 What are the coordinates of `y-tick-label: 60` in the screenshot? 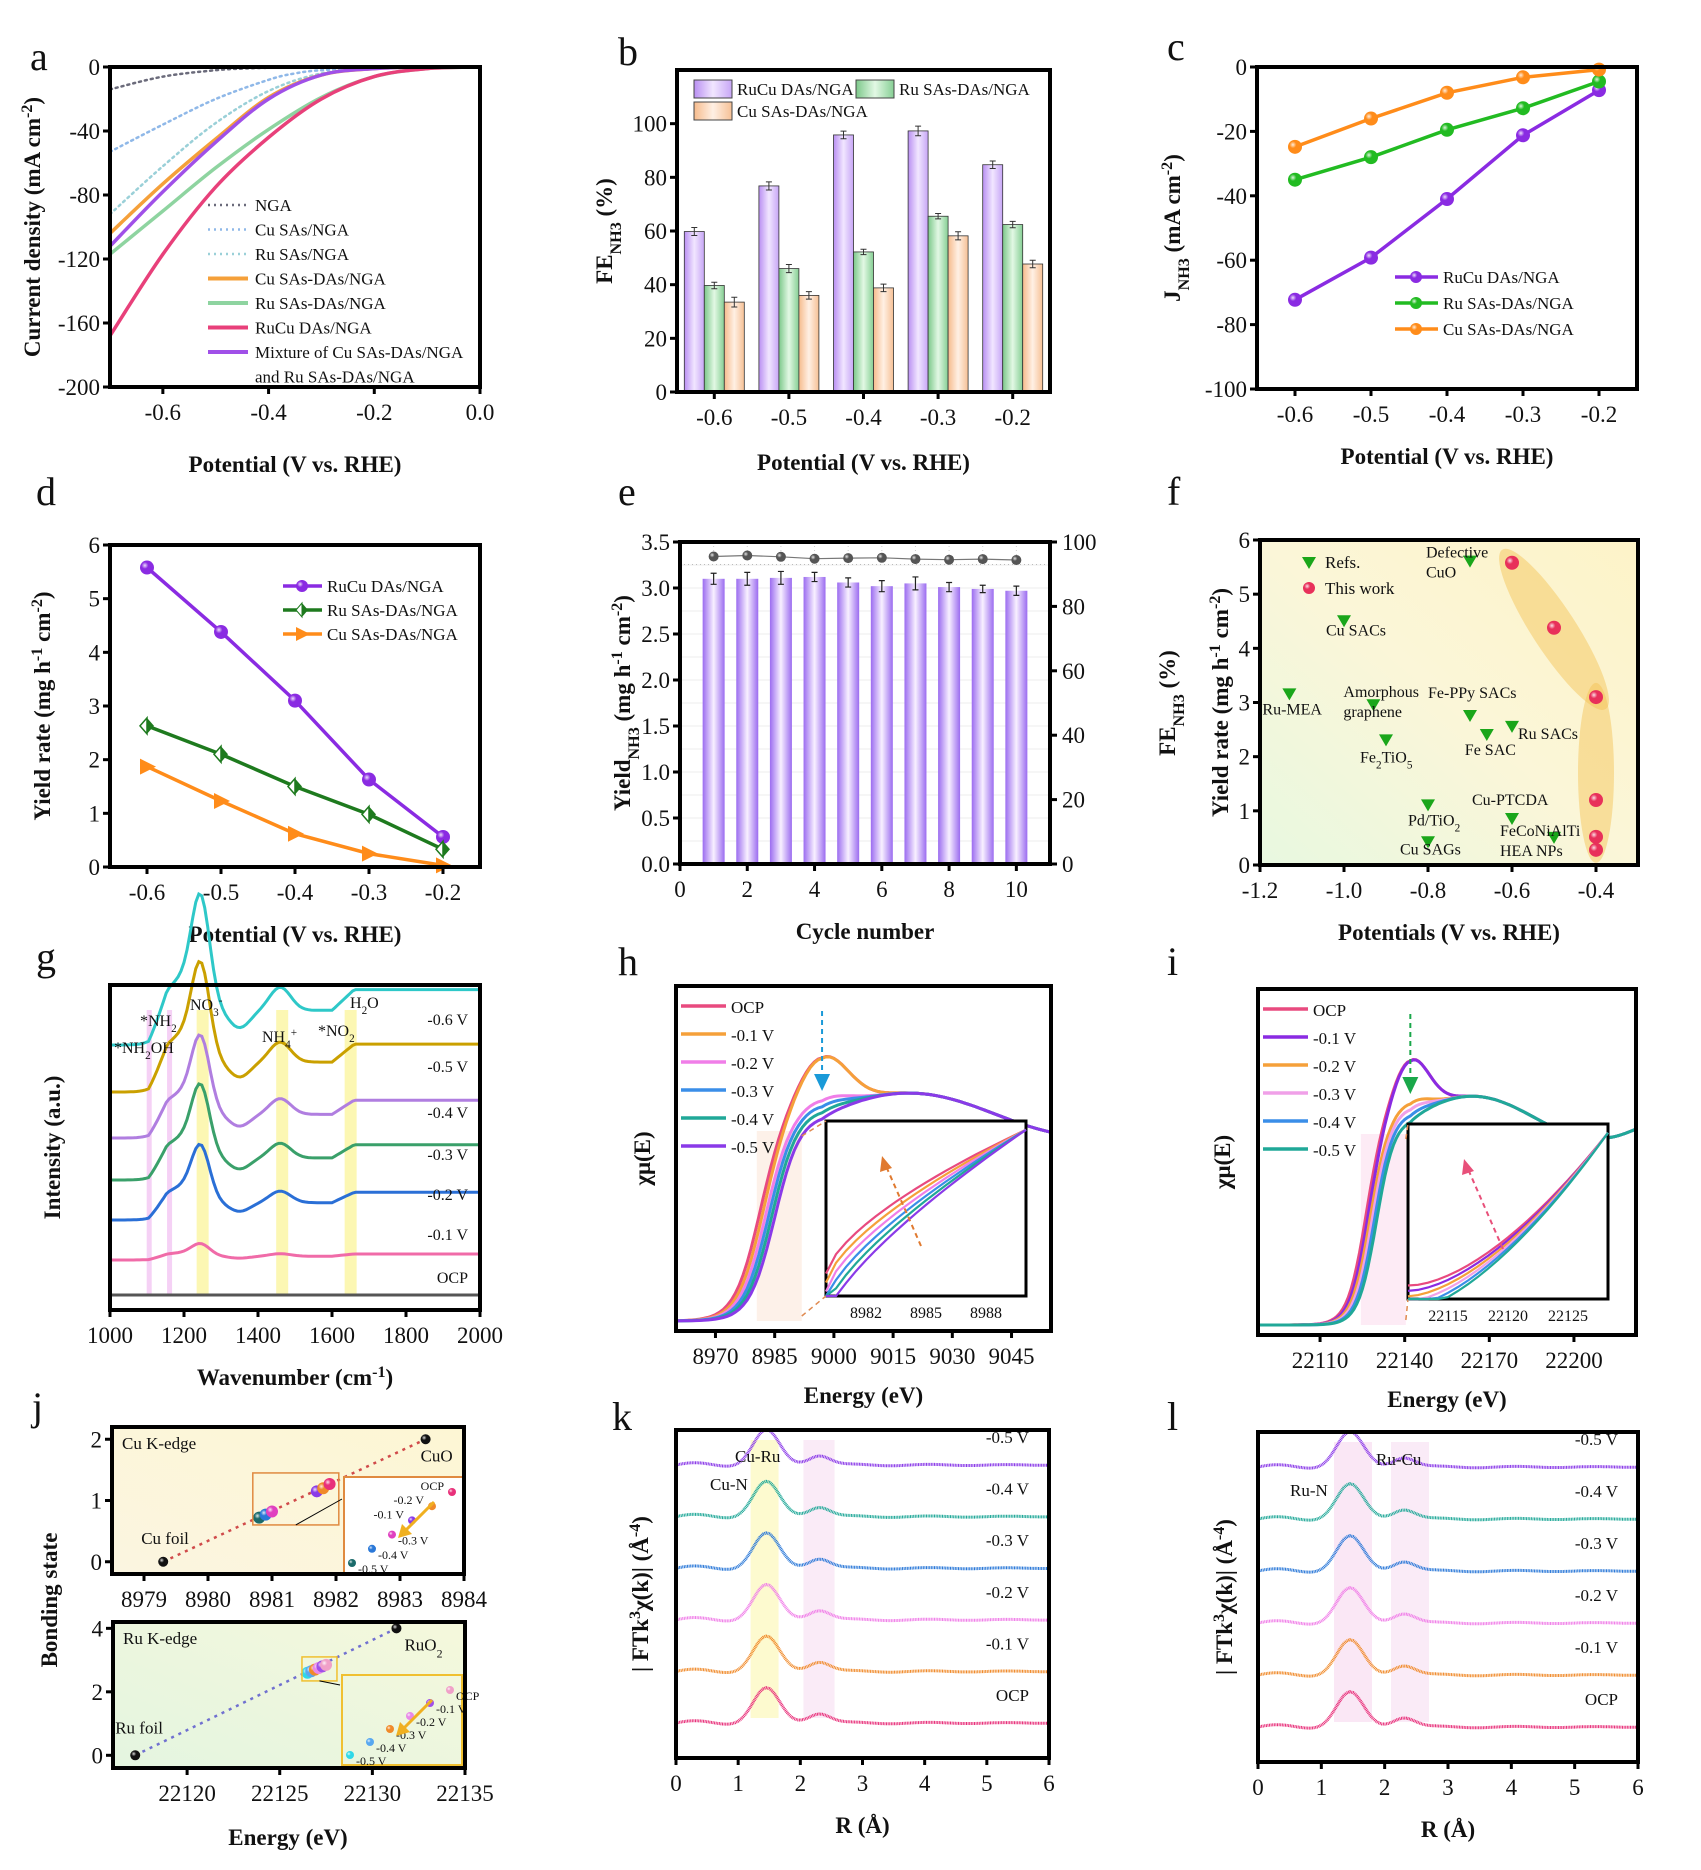 It's located at (655, 231).